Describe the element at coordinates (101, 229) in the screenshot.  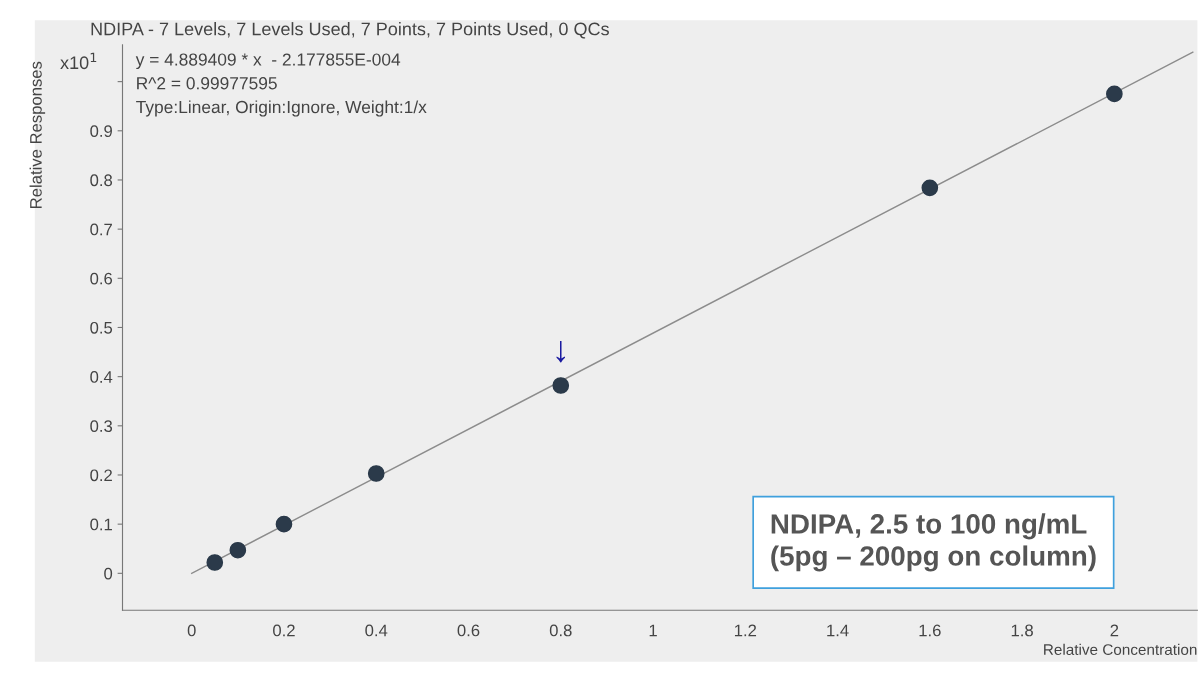
I see `y-tick-label: 0.7` at that location.